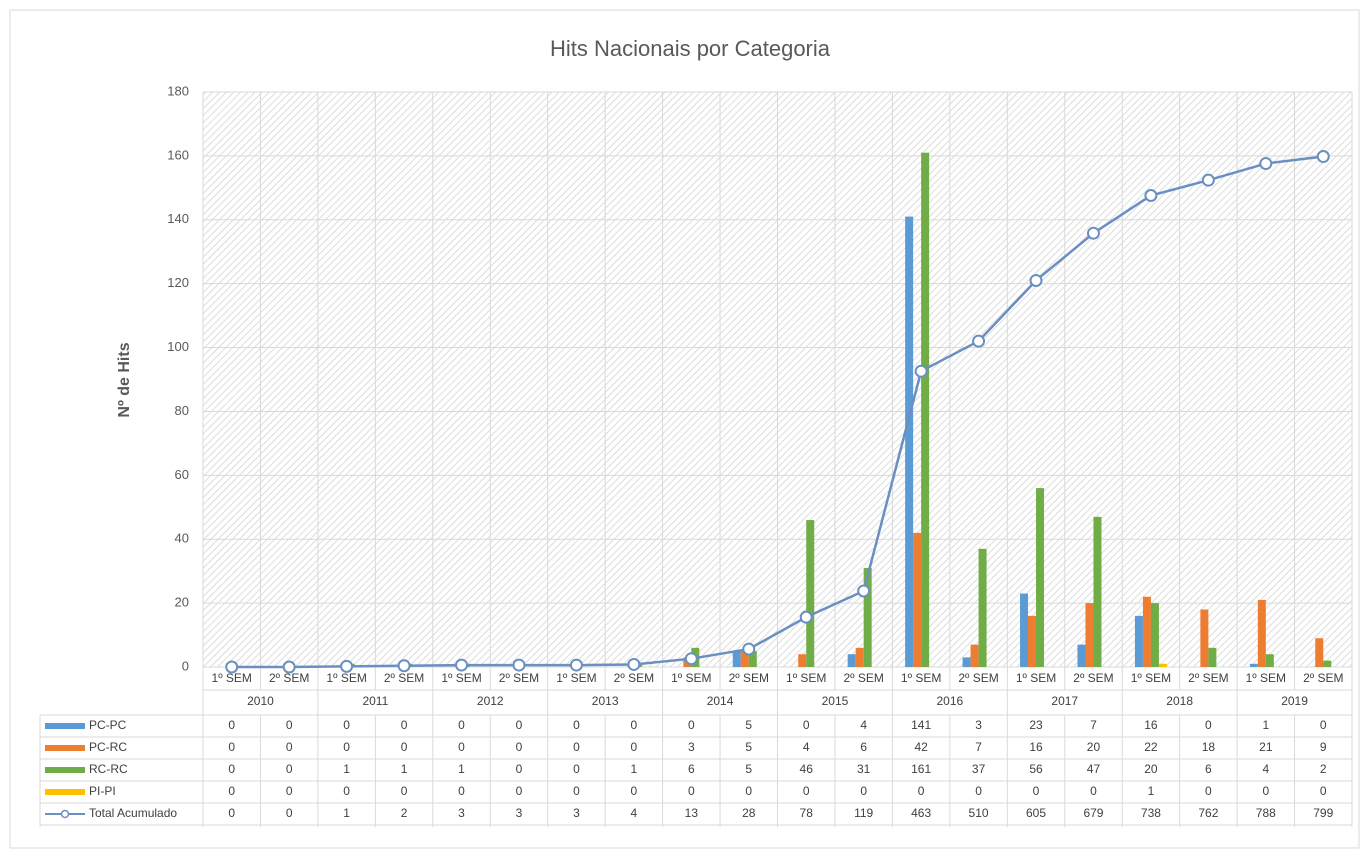 The height and width of the screenshot is (856, 1365). I want to click on y-tick-label: 40, so click(182, 538).